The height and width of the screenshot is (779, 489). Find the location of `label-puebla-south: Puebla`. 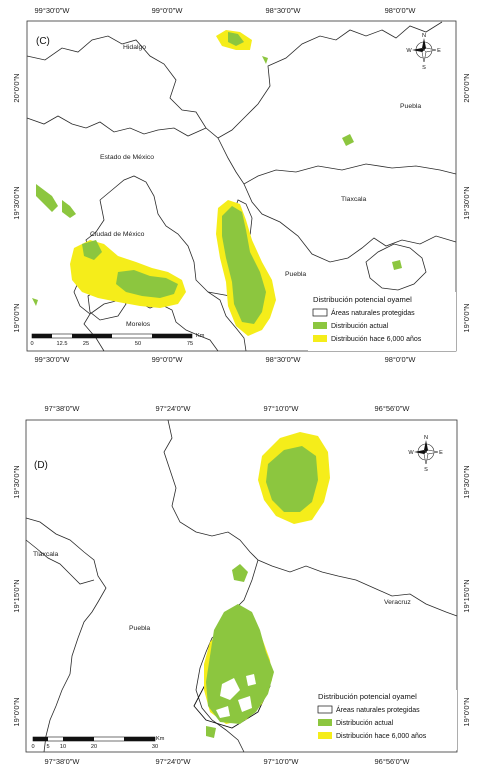

label-puebla-south: Puebla is located at coordinates (295, 274).